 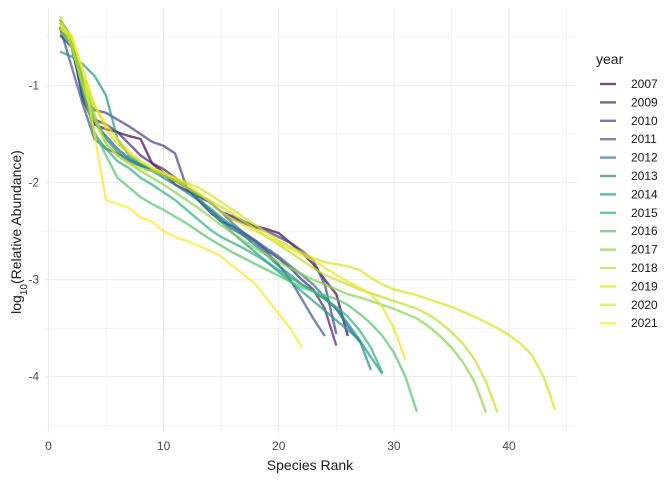 I want to click on x-tick-label: 0, so click(x=48, y=446).